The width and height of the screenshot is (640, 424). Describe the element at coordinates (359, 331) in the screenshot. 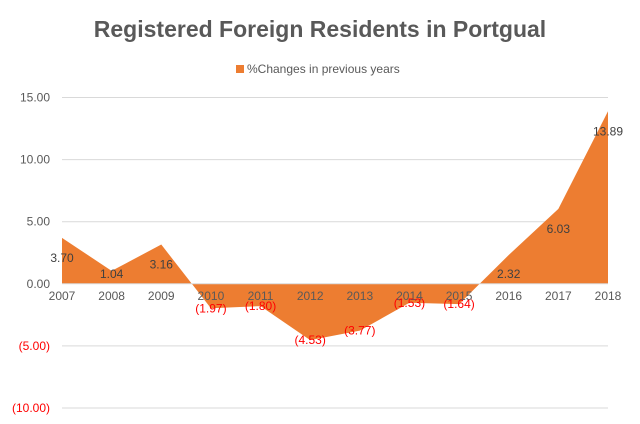

I see `data-label: (3.77)` at that location.